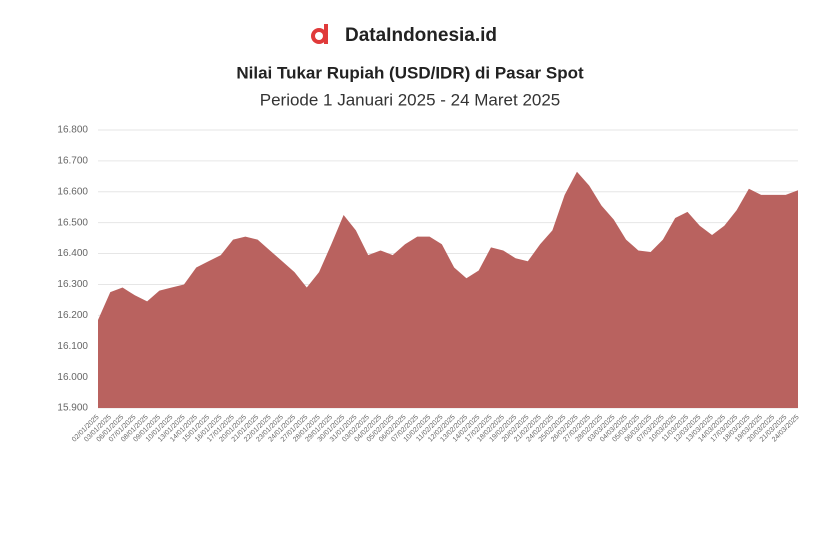 The height and width of the screenshot is (545, 820). What do you see at coordinates (410, 99) in the screenshot?
I see `chart-subtitle: Periode 1 Januari 2025 - 24 Maret 2025` at bounding box center [410, 99].